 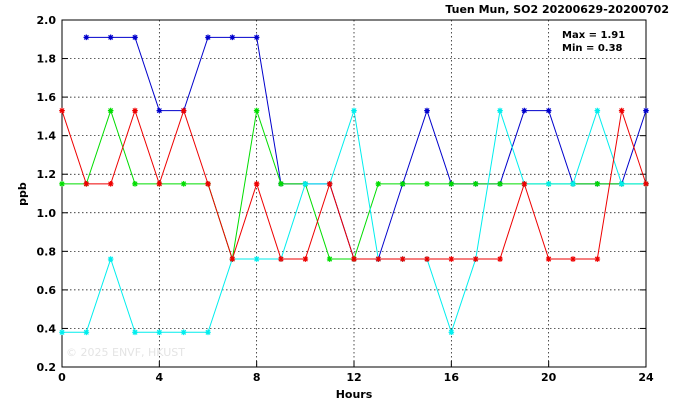 What do you see at coordinates (592, 48) in the screenshot?
I see `min-label: Min = 0.38` at bounding box center [592, 48].